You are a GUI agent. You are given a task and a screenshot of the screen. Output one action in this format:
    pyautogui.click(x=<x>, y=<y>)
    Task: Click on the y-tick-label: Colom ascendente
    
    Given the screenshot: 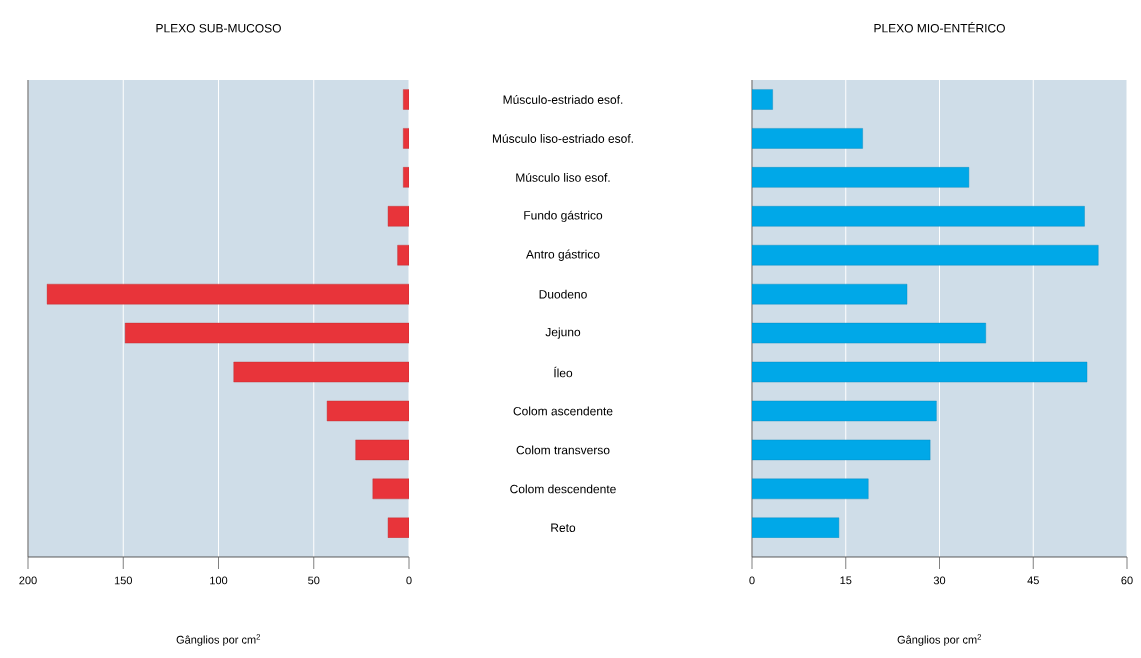 What is the action you would take?
    pyautogui.click(x=563, y=411)
    